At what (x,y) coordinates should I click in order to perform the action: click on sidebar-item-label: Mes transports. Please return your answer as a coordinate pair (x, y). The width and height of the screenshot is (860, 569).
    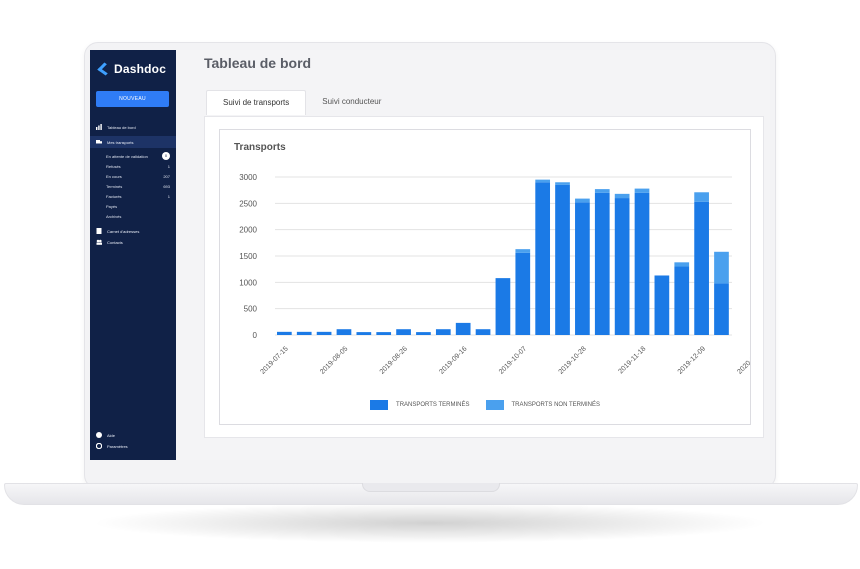
    Looking at the image, I should click on (120, 142).